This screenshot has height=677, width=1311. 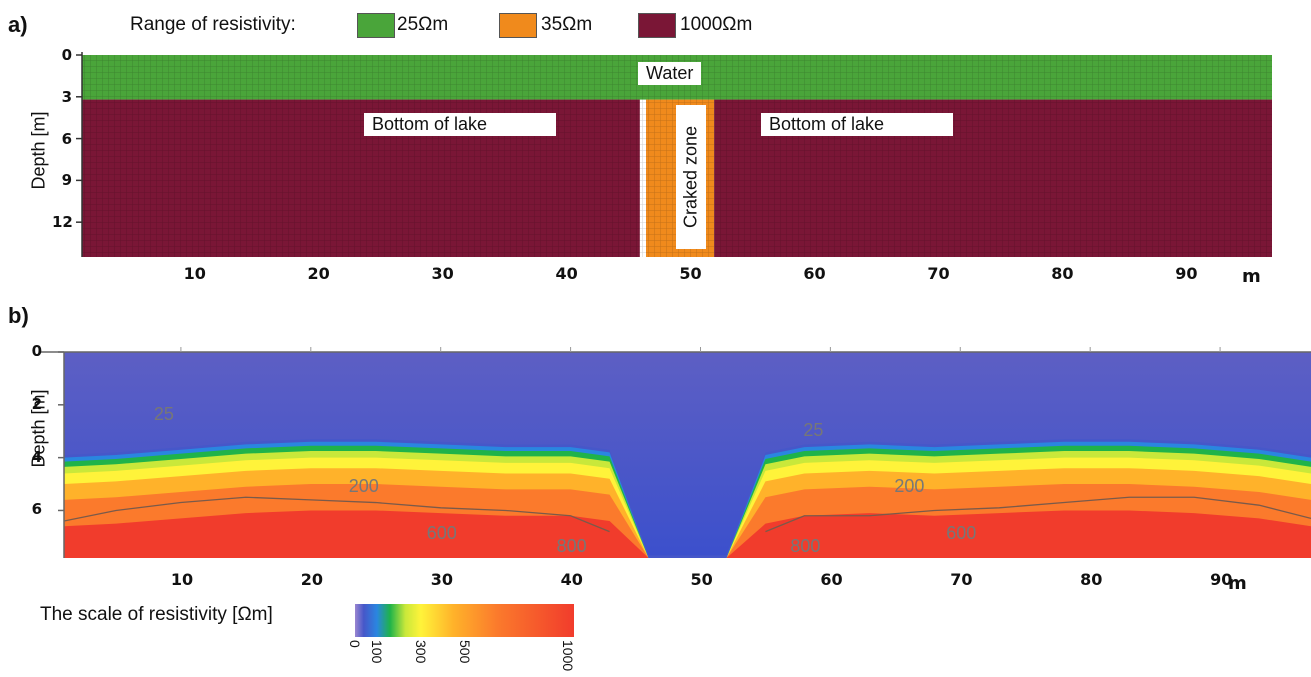 I want to click on colorbar-tick: 500, so click(x=464, y=652).